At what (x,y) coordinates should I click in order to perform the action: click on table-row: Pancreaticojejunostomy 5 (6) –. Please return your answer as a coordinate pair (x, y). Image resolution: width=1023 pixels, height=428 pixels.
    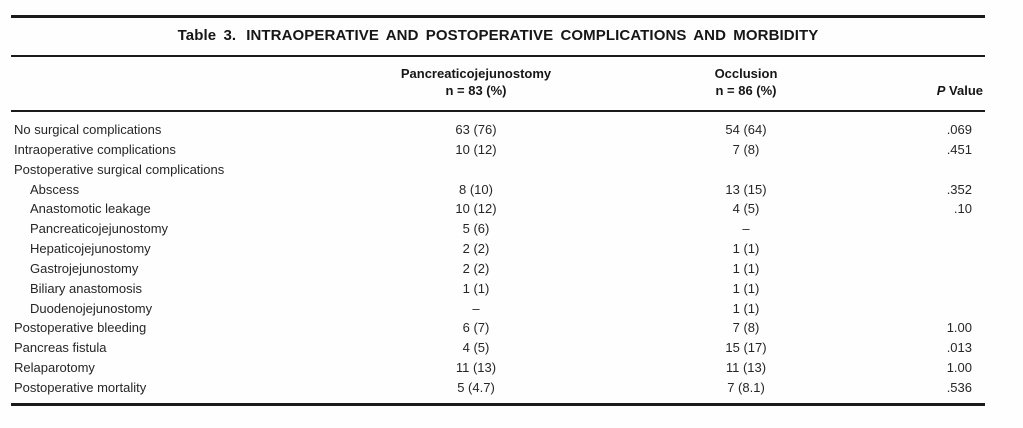
    Looking at the image, I should click on (498, 229).